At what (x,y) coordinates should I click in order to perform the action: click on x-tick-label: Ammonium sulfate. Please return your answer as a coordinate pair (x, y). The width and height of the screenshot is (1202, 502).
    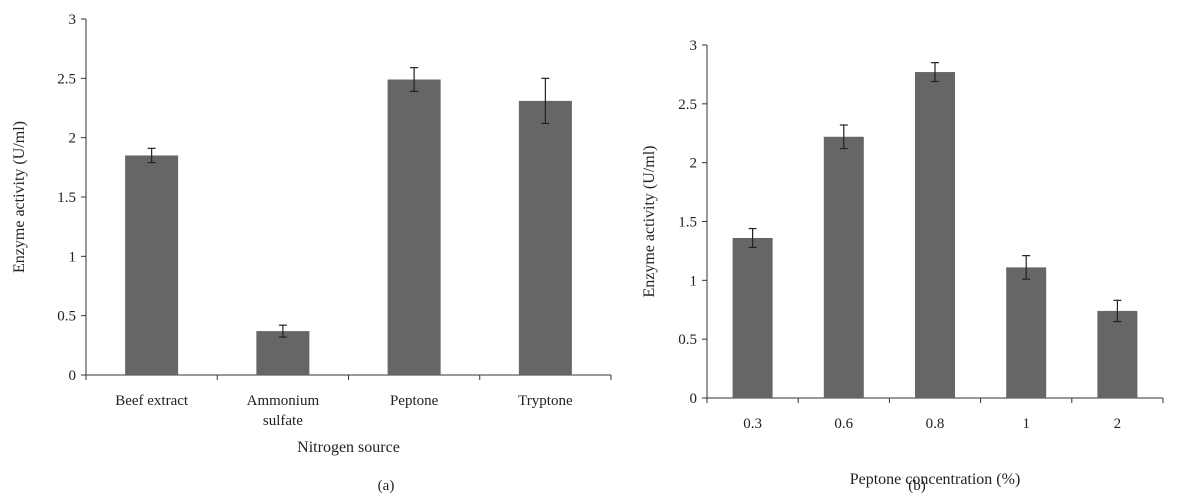
    Looking at the image, I should click on (283, 411).